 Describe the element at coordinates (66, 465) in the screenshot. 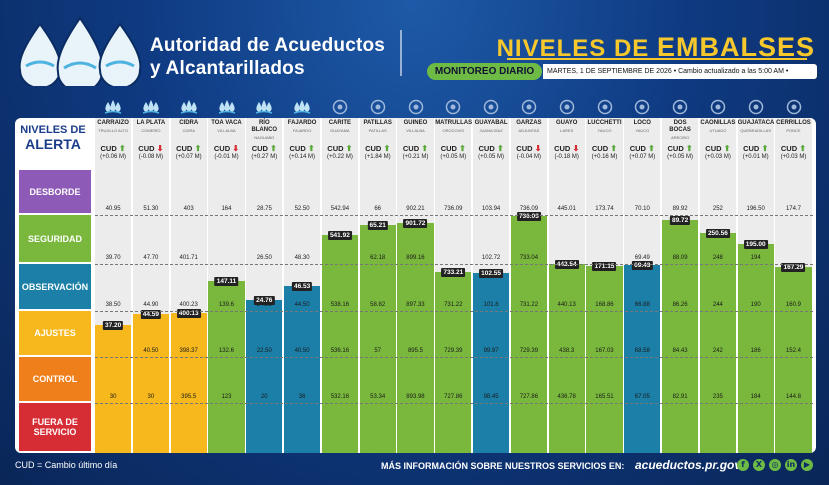

I see `cud-legend: CUD = Cambio último día` at that location.